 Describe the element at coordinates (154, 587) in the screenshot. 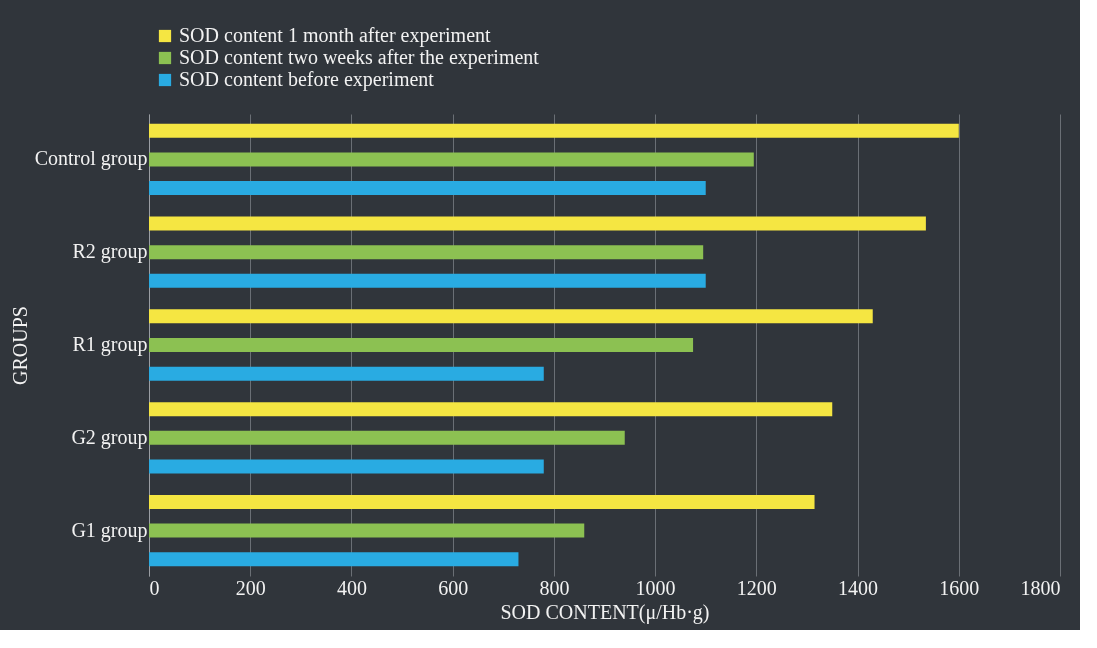

I see `x-tick-label: 0` at that location.